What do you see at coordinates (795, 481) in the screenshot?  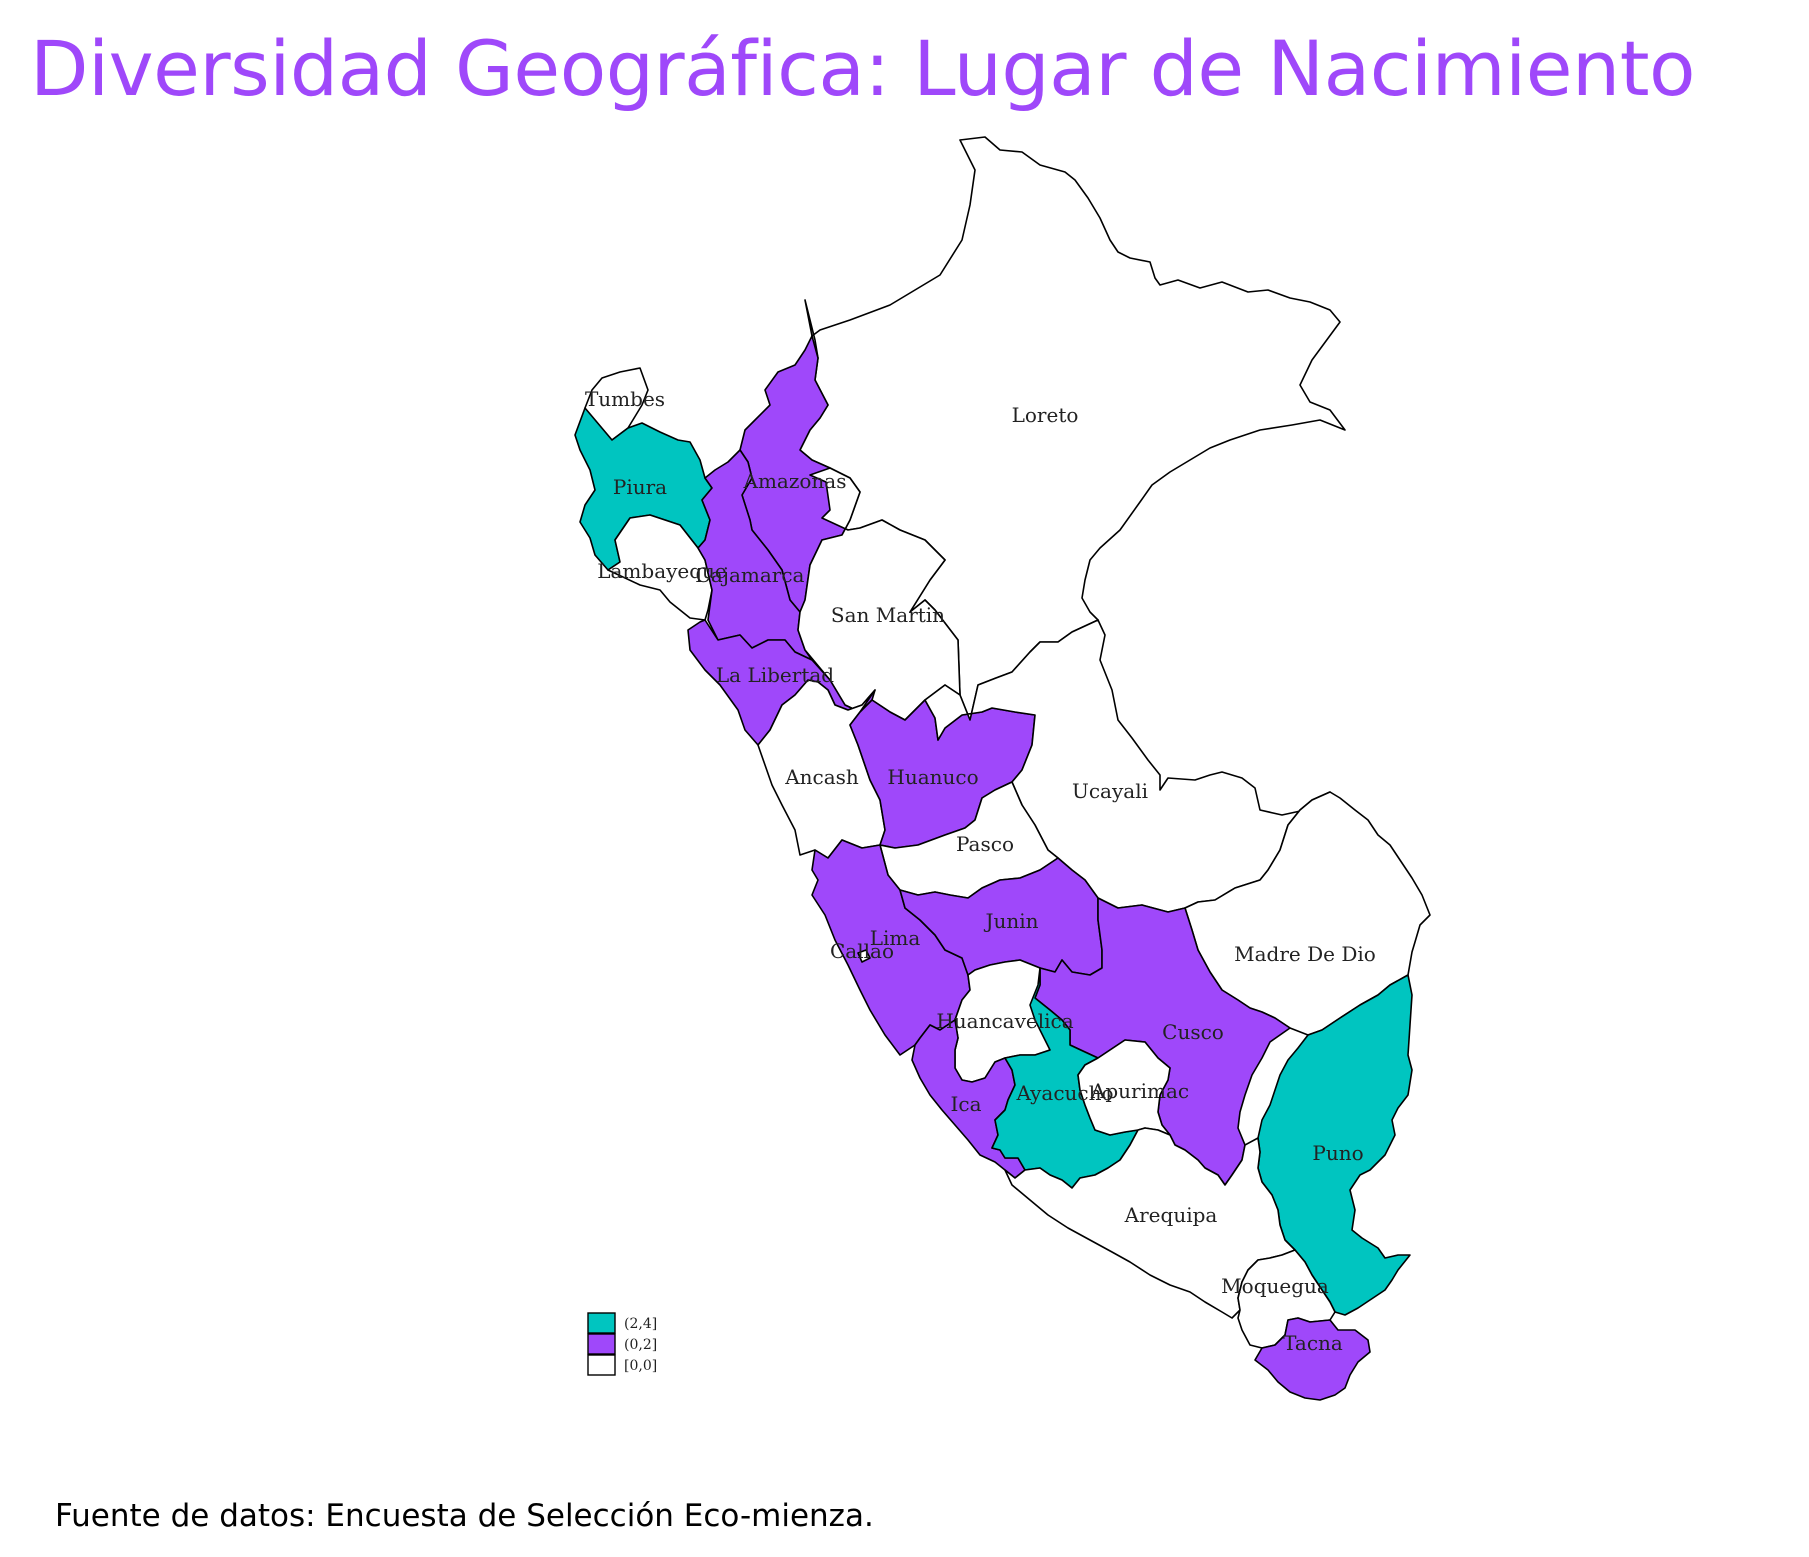 I see `region-label-amazonas: Amazonas` at bounding box center [795, 481].